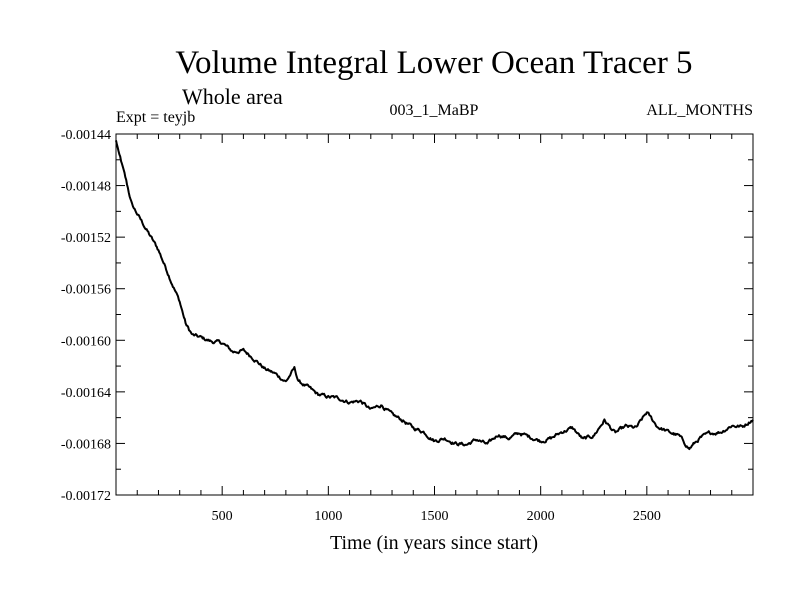  What do you see at coordinates (433, 63) in the screenshot?
I see `chart-title: Volume Integral Lower Ocean Tracer 5` at bounding box center [433, 63].